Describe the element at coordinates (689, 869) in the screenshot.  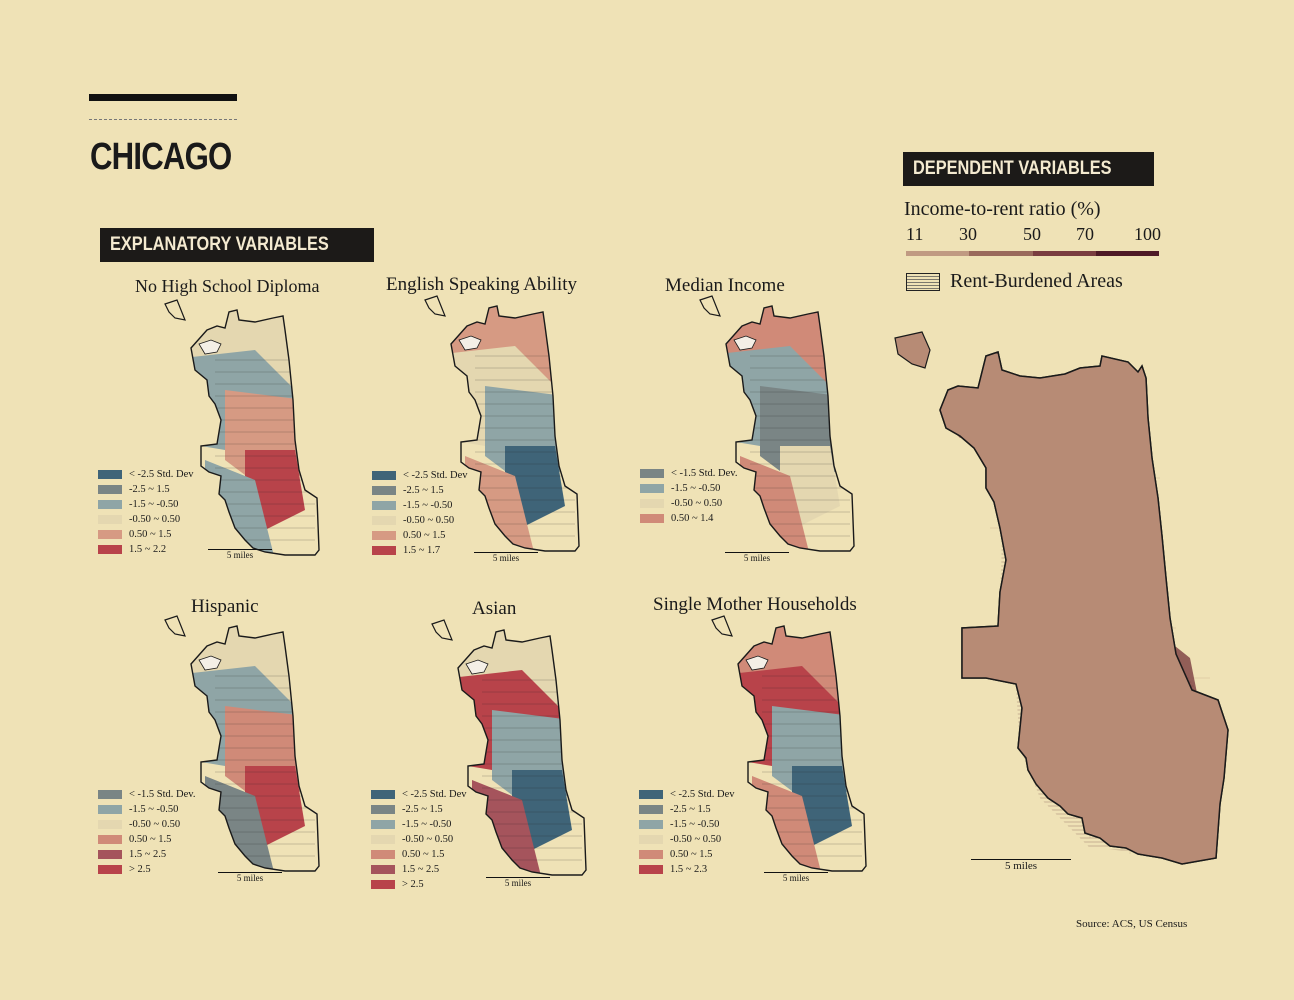
I see `legend-label: 1.5 ~ 2.3` at that location.